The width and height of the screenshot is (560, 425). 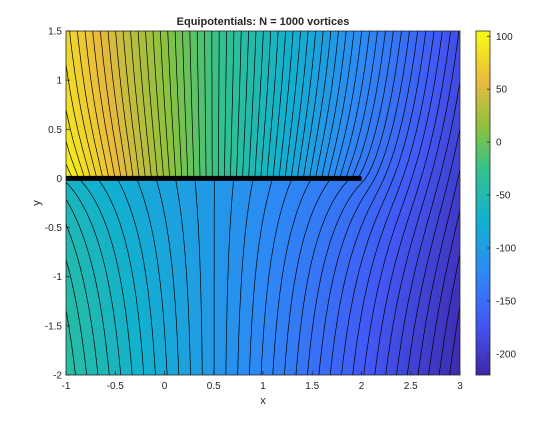 What do you see at coordinates (55, 32) in the screenshot?
I see `y-tick-label: 1.5` at bounding box center [55, 32].